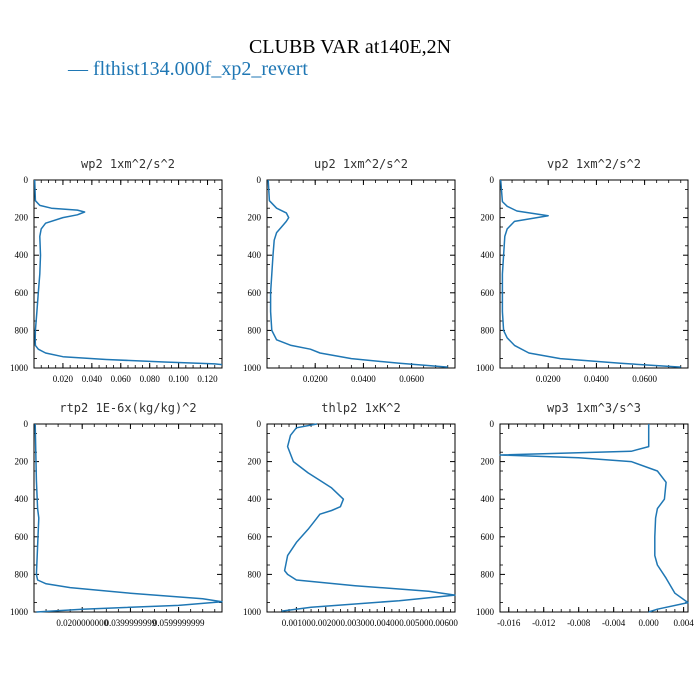 The image size is (700, 700). Describe the element at coordinates (131, 623) in the screenshot. I see `x-tick-label: 0.0399999999` at that location.